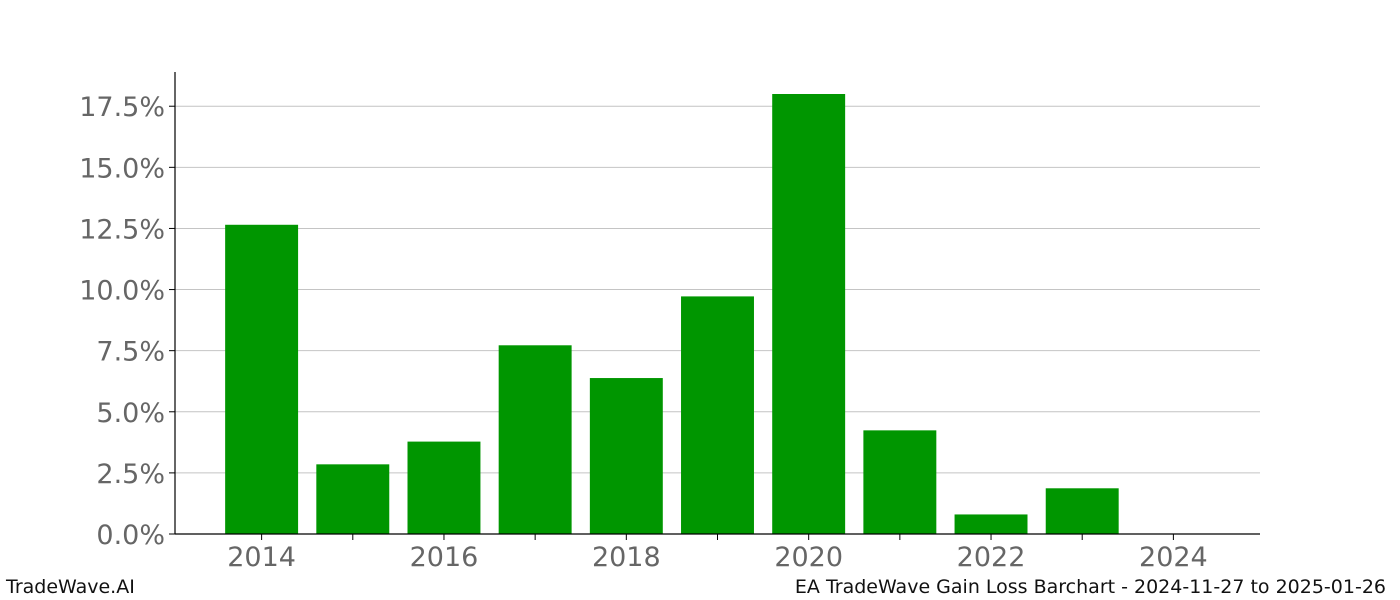 The width and height of the screenshot is (1400, 600). Describe the element at coordinates (353, 499) in the screenshot. I see `bar-2015` at that location.